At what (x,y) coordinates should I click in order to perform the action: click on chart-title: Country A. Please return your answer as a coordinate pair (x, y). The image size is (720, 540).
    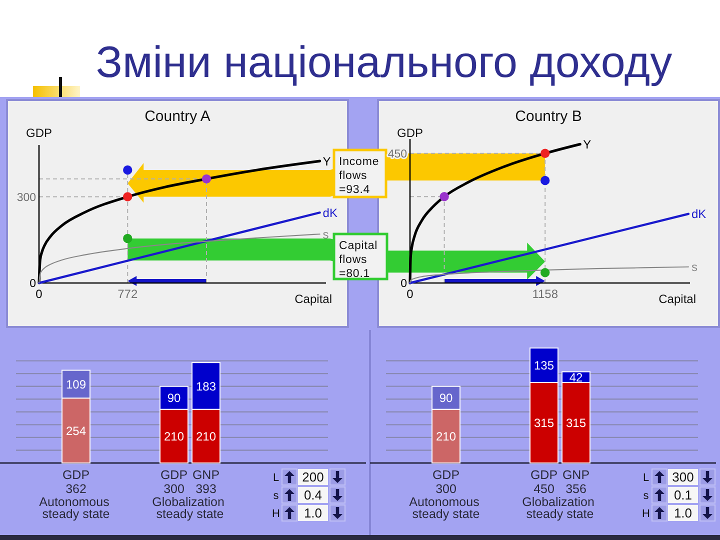
    Looking at the image, I should click on (177, 116).